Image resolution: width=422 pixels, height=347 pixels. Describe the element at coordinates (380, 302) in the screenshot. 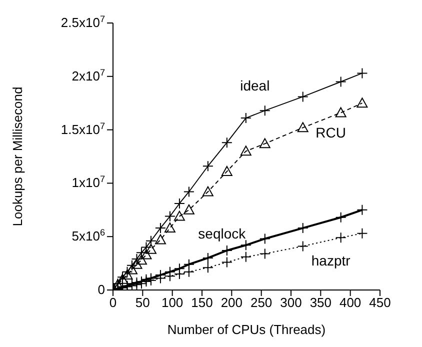

I see `x-tick-label: 450` at that location.